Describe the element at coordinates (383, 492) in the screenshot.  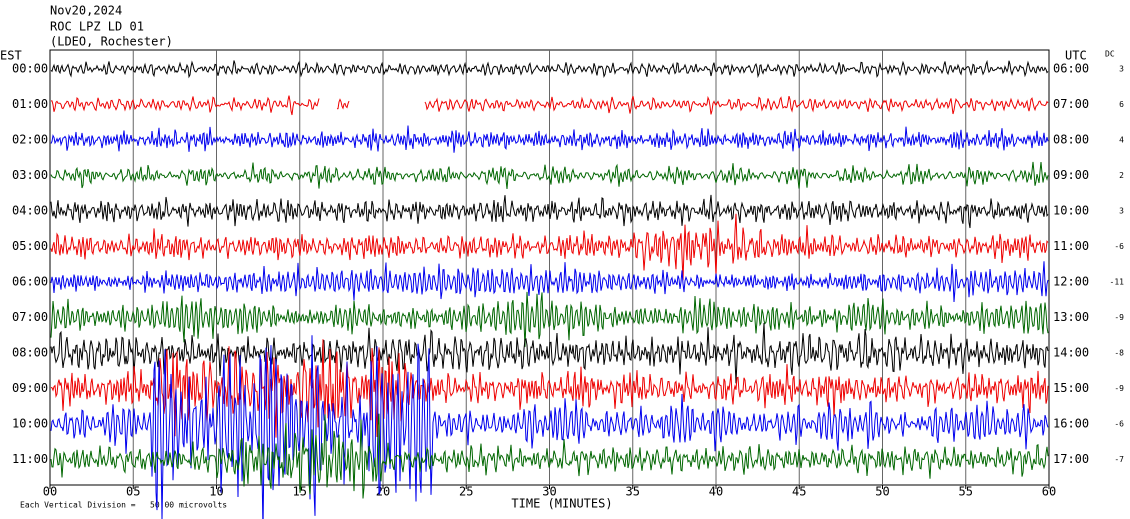
I see `x-tick-label: 20` at that location.